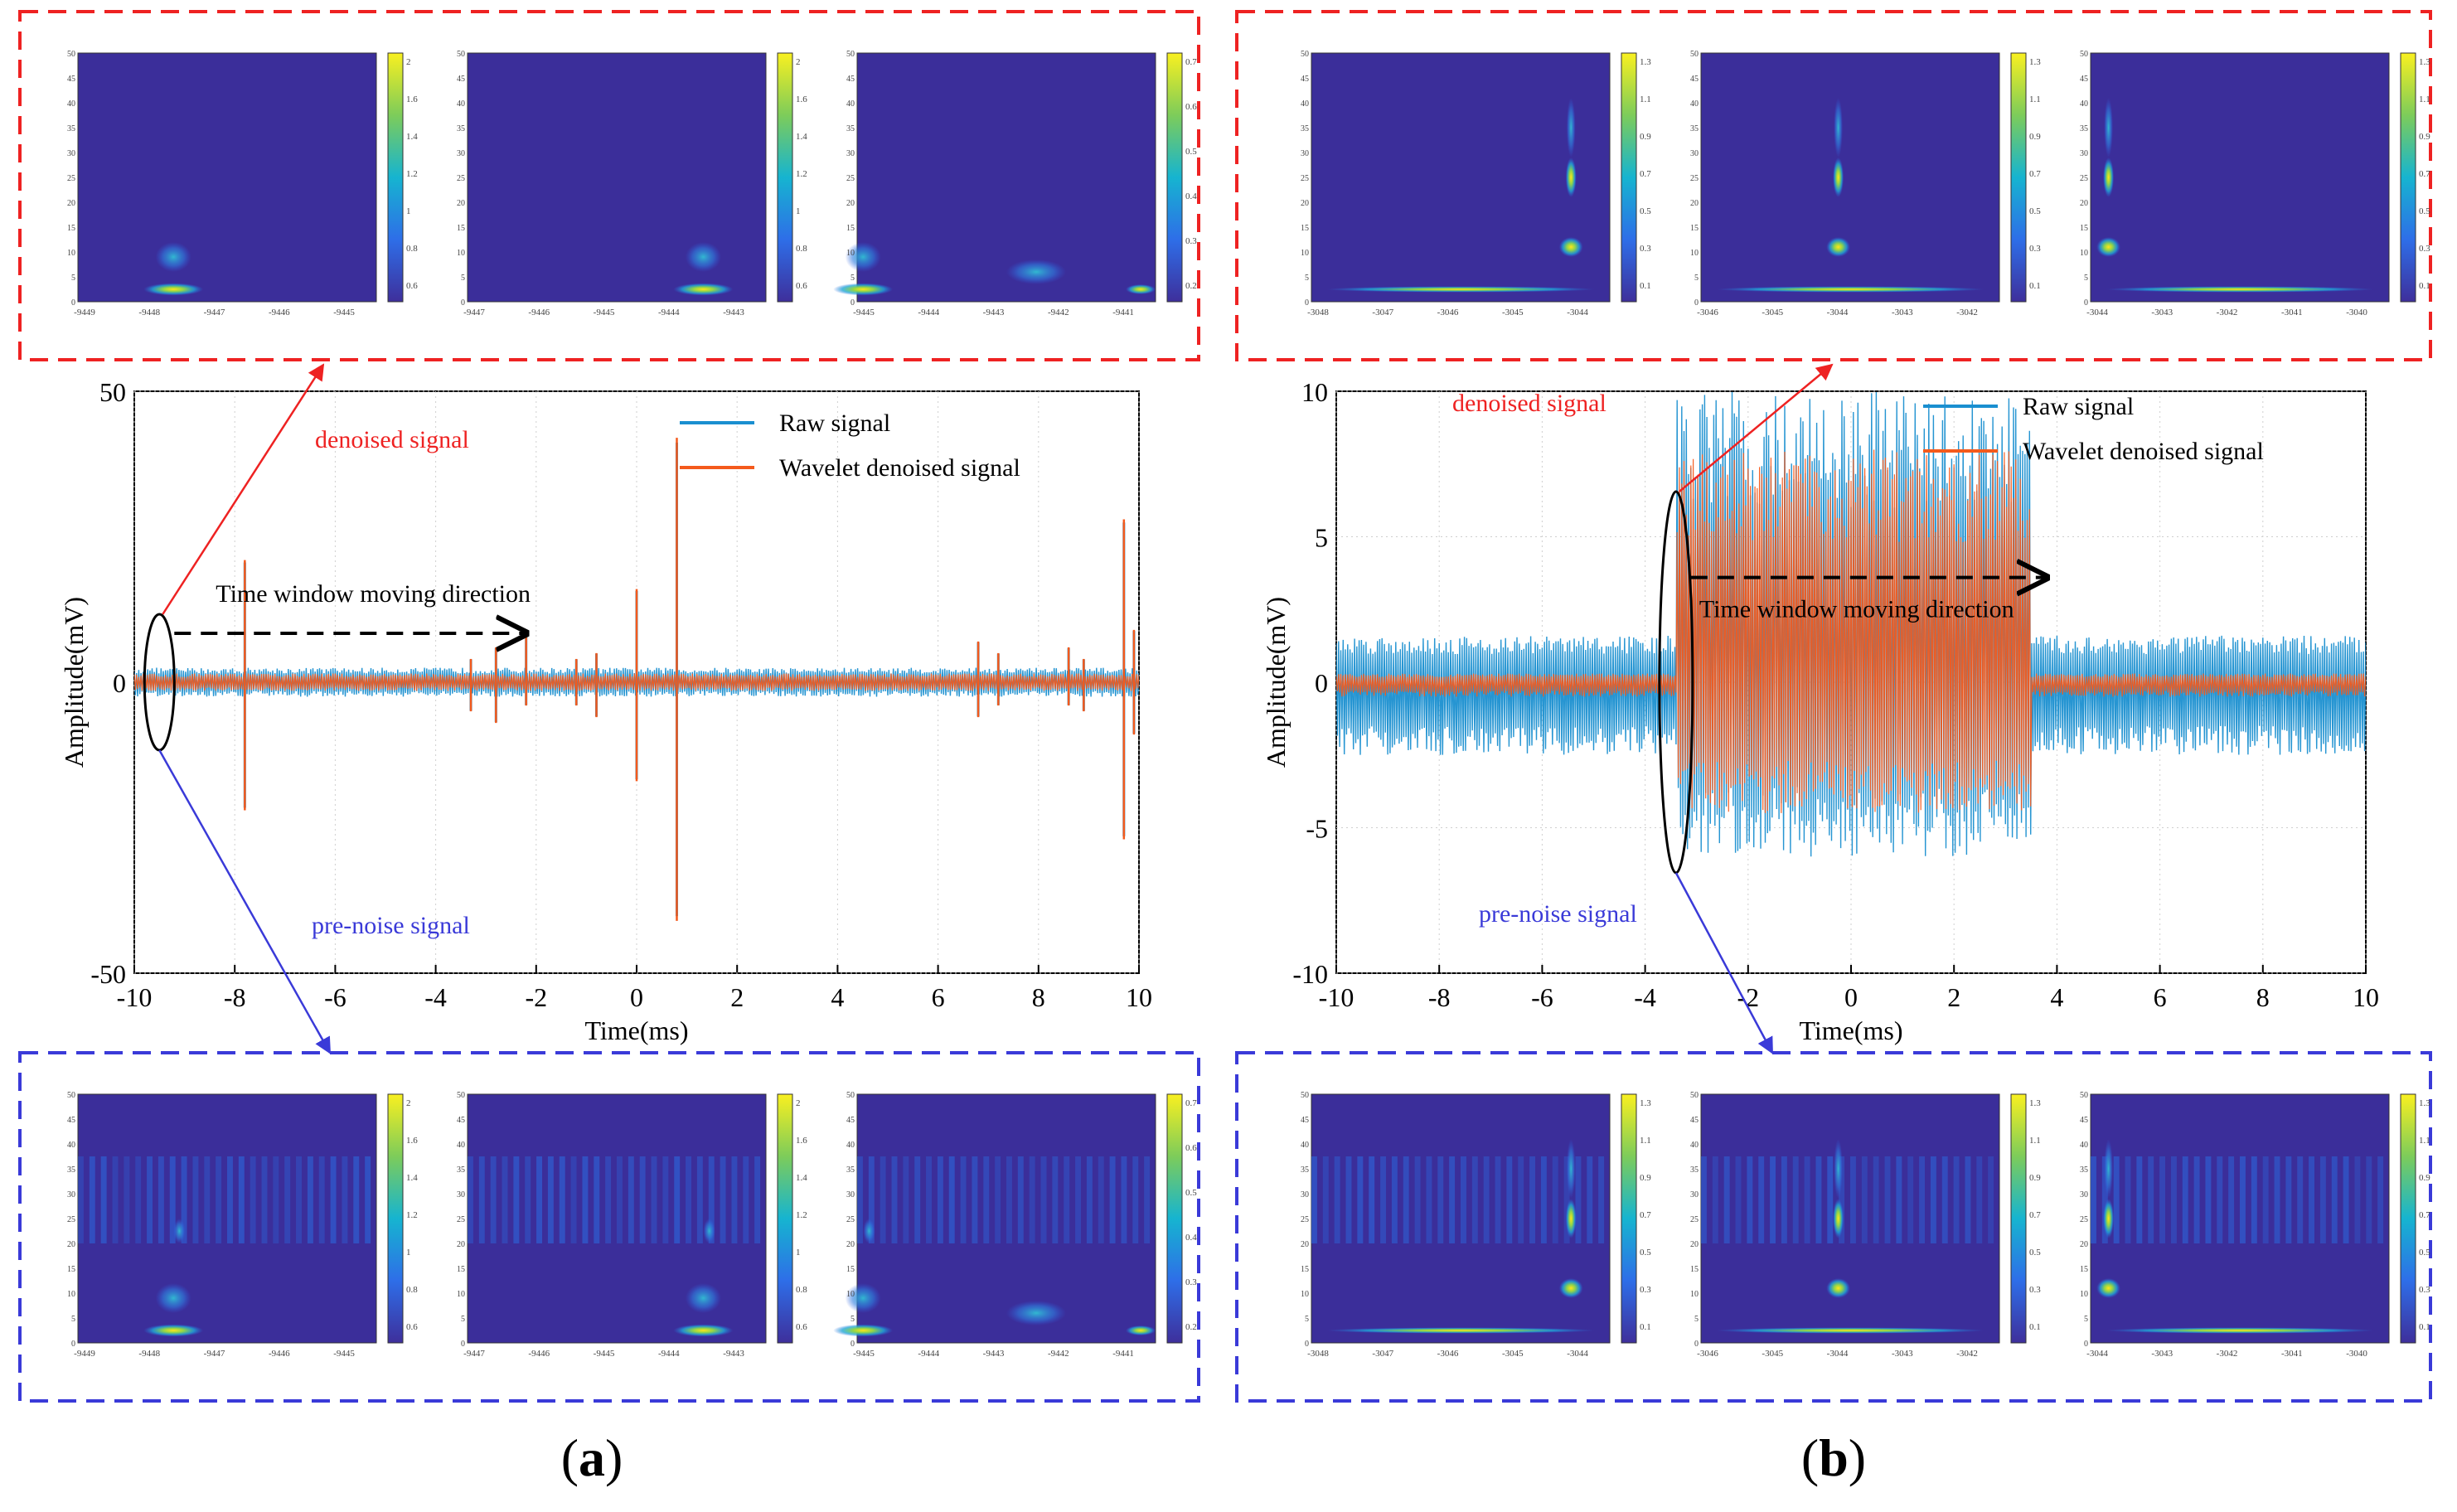  What do you see at coordinates (2035, 137) in the screenshot?
I see `colorbar-tick: 0.9` at bounding box center [2035, 137].